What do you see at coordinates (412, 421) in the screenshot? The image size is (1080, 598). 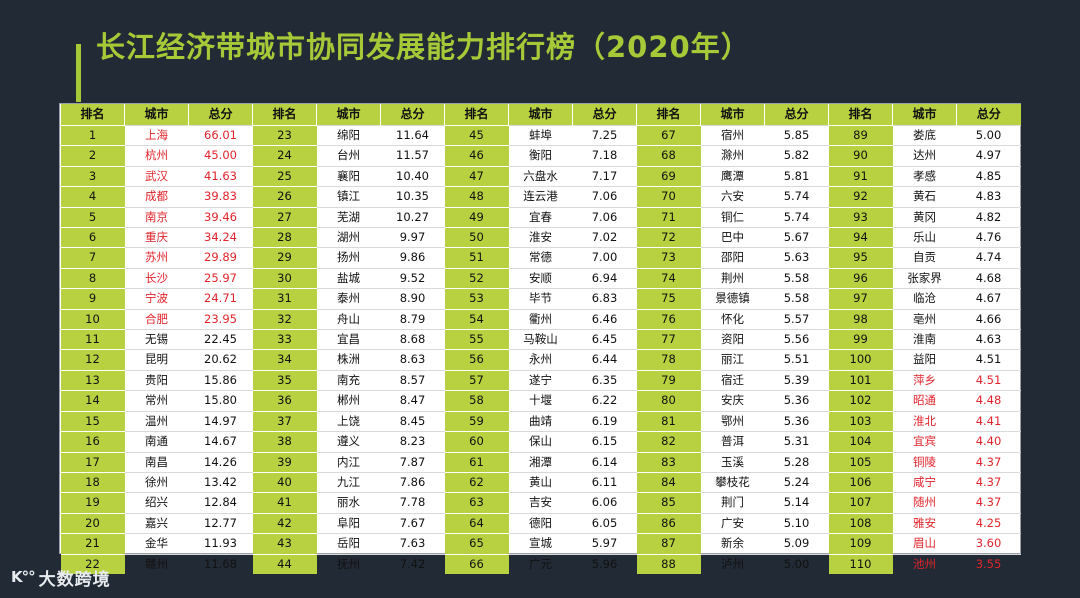 I see `cell-score: 8.45` at bounding box center [412, 421].